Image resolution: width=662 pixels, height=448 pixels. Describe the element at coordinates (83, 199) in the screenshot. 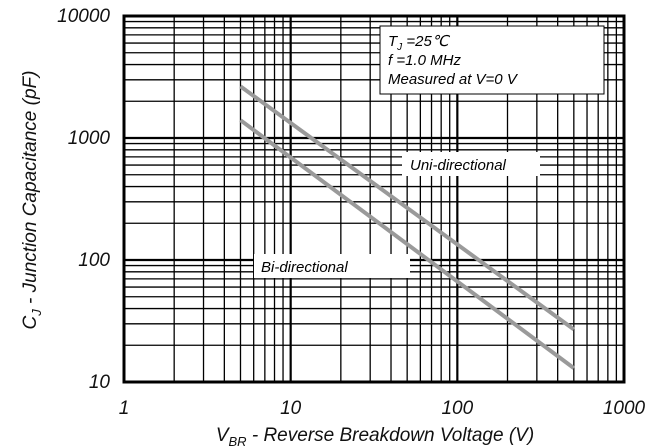

I see `y-tick-labels: 10 100 1000 10000` at that location.